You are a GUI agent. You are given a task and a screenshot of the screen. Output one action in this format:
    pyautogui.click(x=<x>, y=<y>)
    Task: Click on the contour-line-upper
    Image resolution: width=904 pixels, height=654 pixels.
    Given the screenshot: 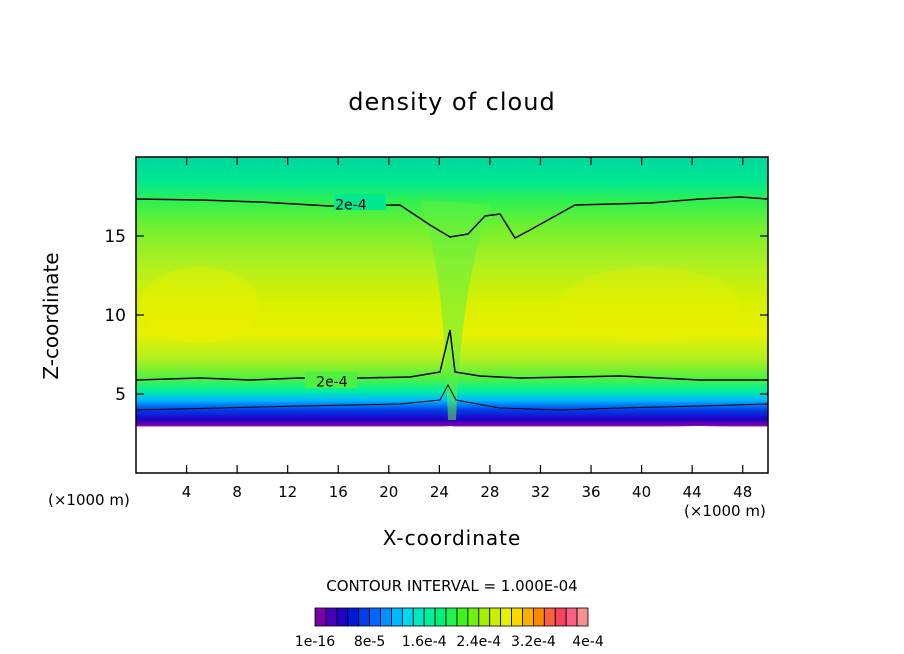 What is the action you would take?
    pyautogui.click(x=452, y=217)
    